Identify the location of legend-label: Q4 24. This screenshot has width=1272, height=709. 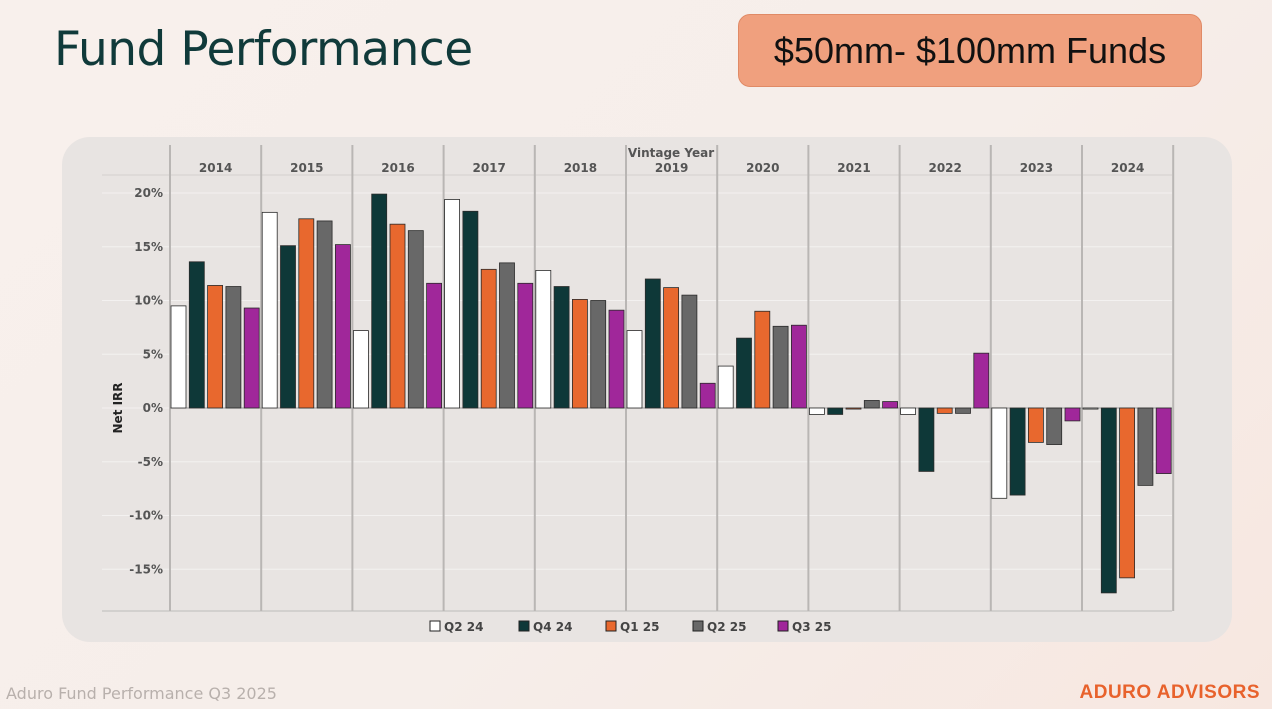
(552, 627).